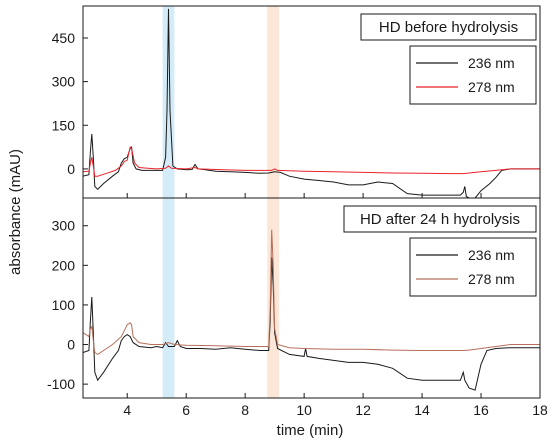 The image size is (550, 448). I want to click on legend-label-panel1-2: 278 nm, so click(491, 87).